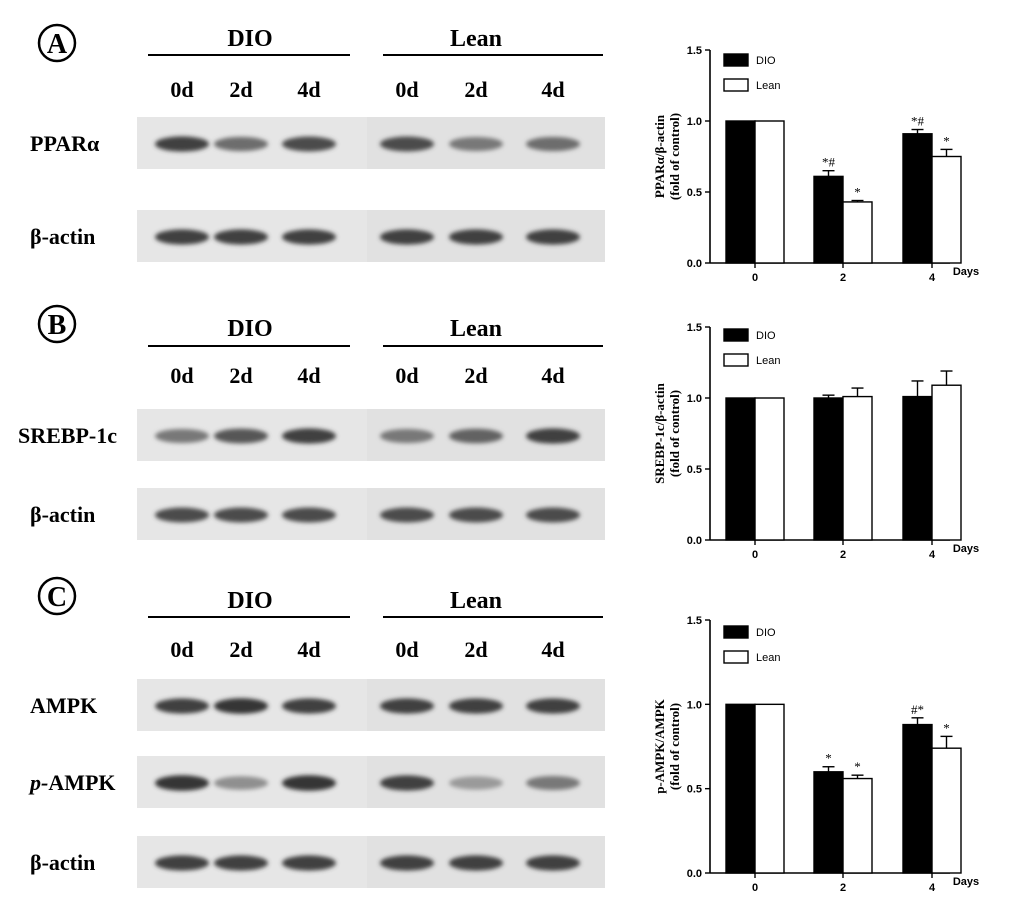 This screenshot has height=917, width=1020. What do you see at coordinates (766, 61) in the screenshot?
I see `legend-label-dio: DIO` at bounding box center [766, 61].